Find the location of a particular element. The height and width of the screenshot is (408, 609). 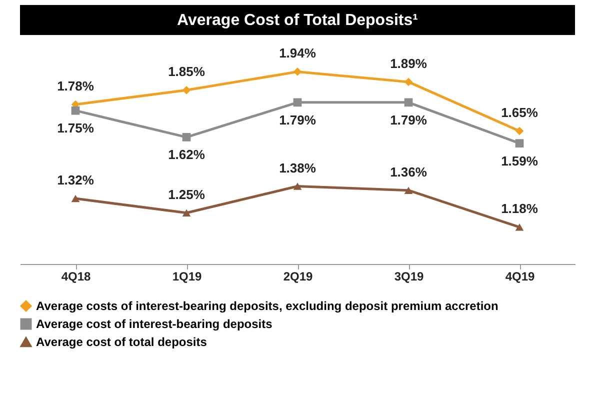

legend-label: Average costs of interest-bearing deposits, excluding deposit premium accretion is located at coordinates (267, 306).